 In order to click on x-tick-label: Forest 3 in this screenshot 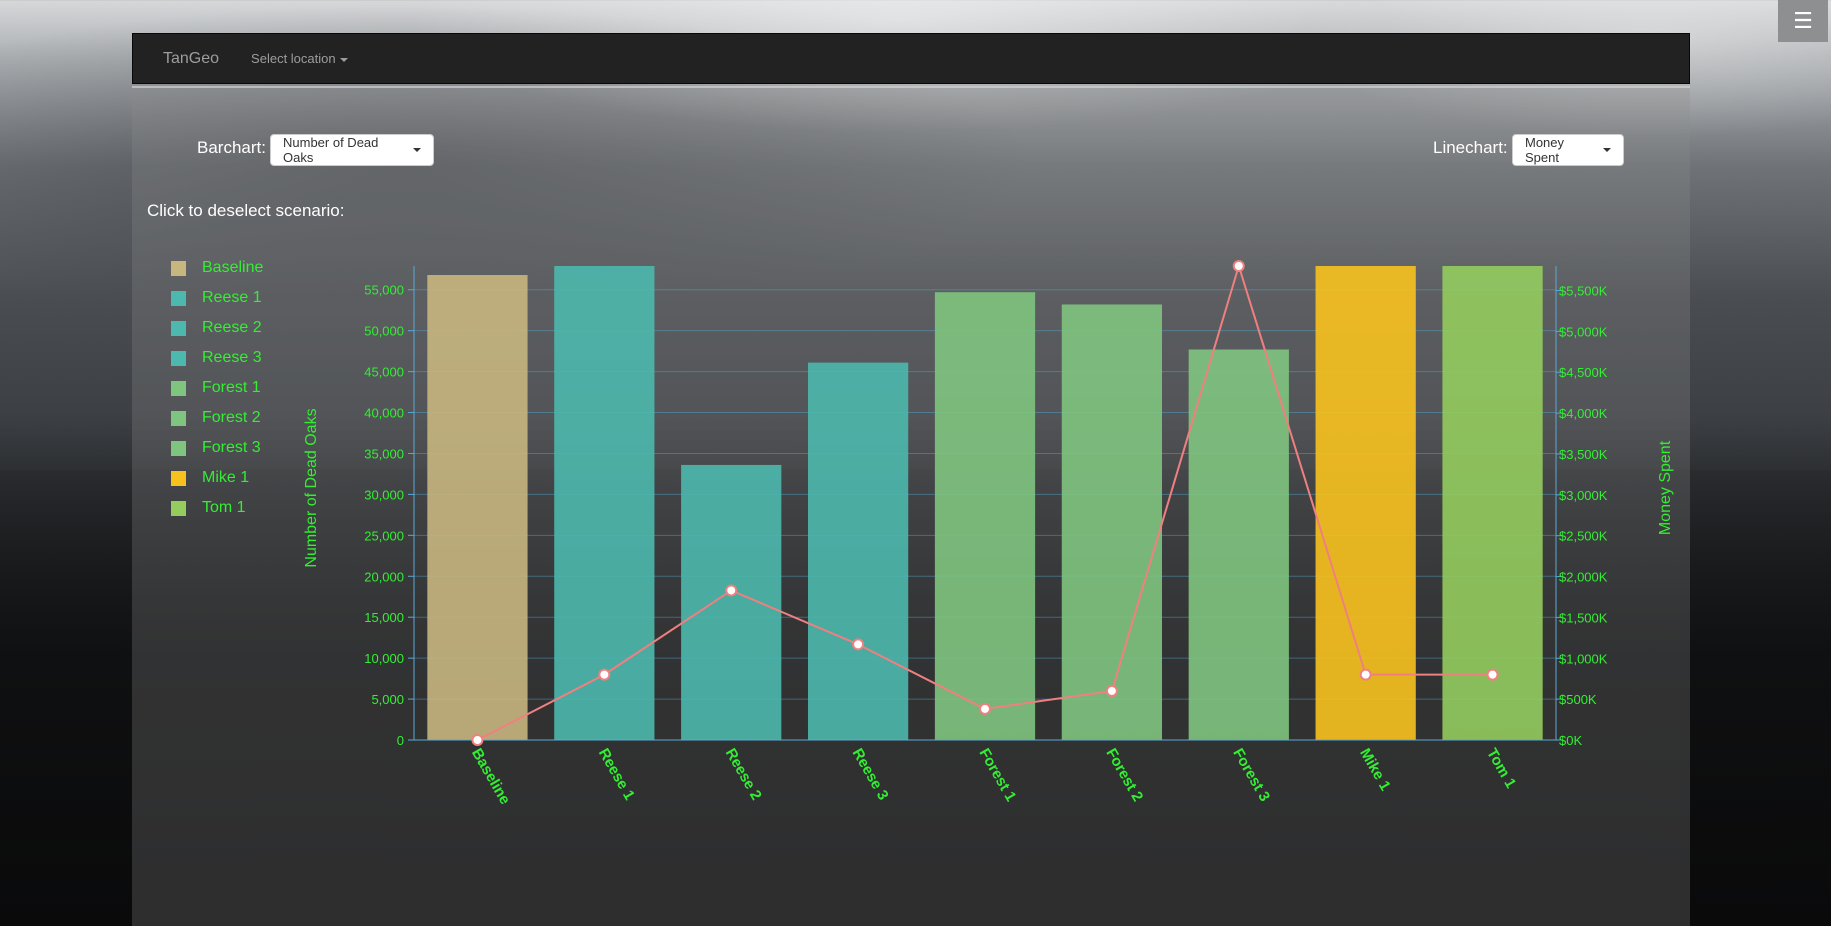, I will do `click(1251, 775)`.